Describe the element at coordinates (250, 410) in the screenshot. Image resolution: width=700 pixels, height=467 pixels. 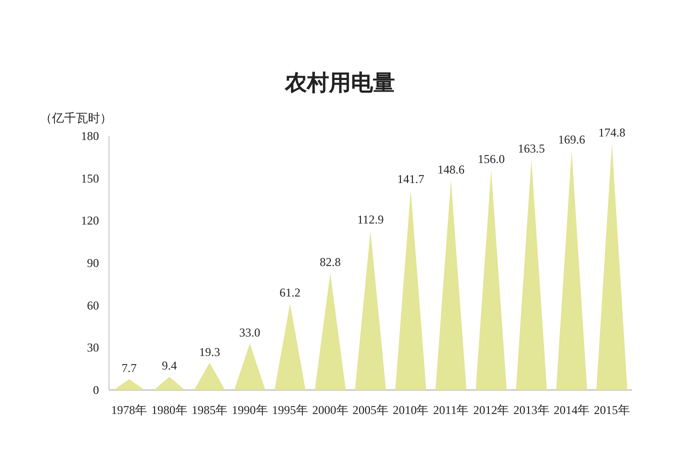
I see `x-tick-label: 1990年` at that location.